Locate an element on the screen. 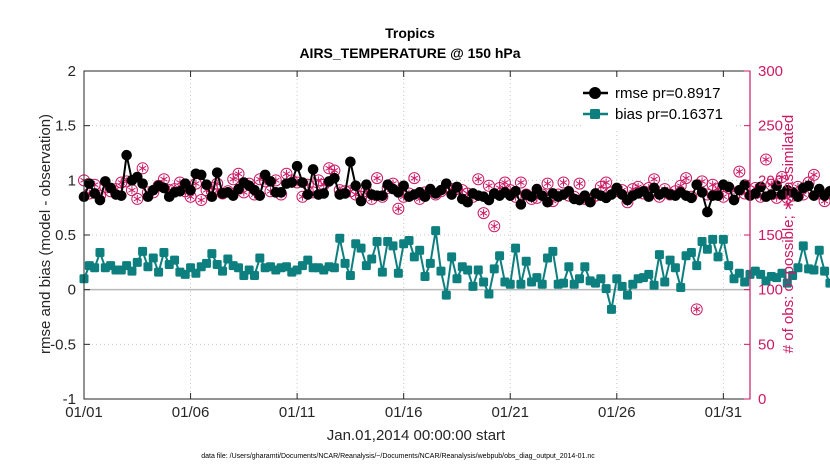  legend-rmse-label: rmse pr=0.8917 is located at coordinates (667, 93).